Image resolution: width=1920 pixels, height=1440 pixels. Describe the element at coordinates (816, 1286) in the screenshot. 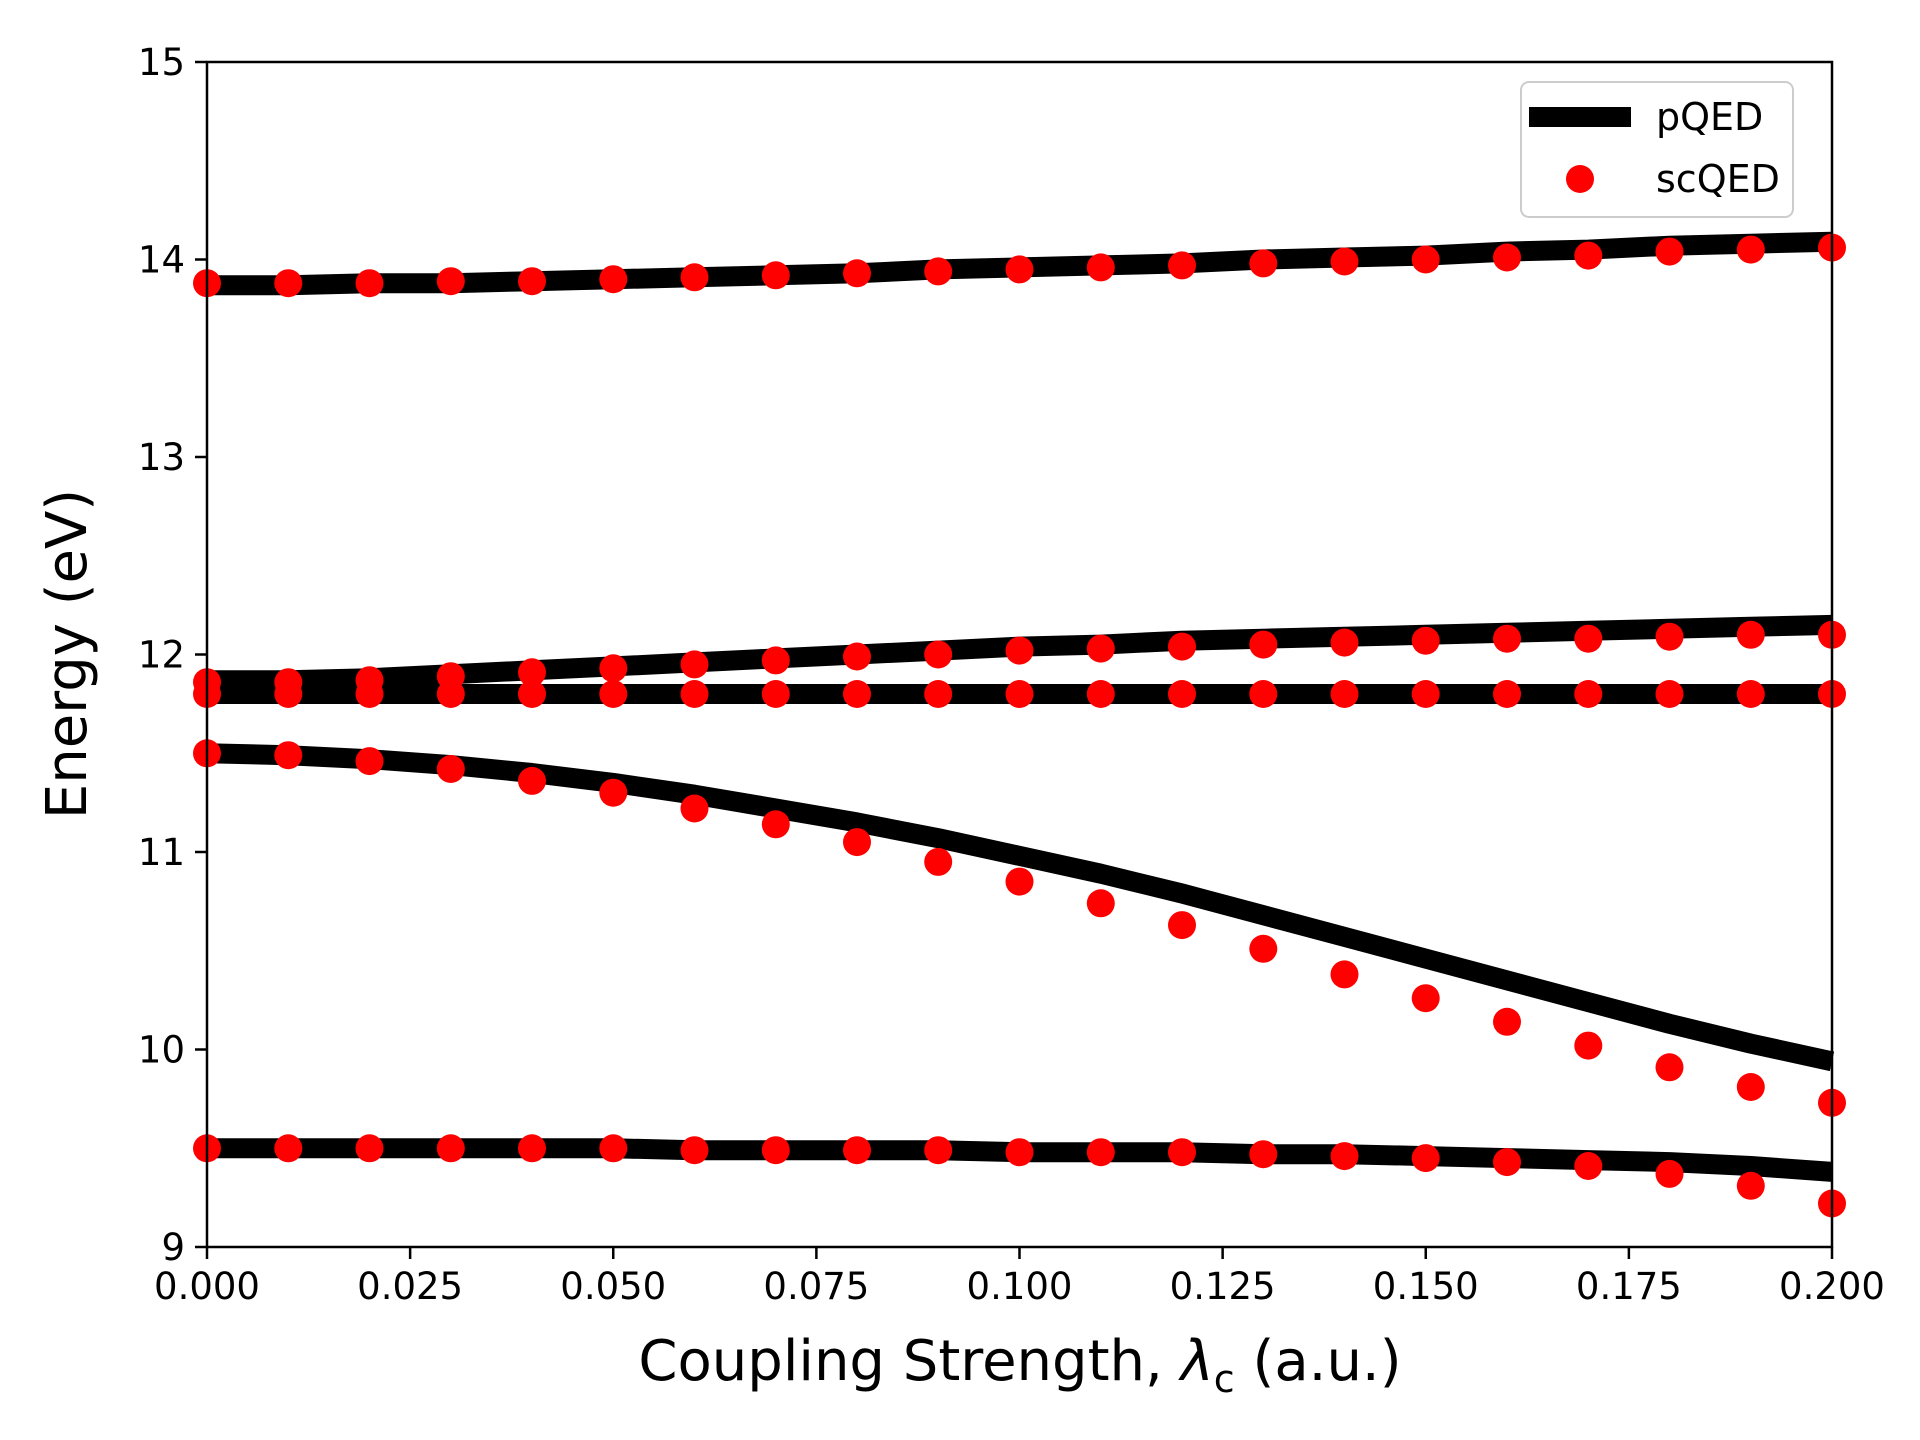

I see `x-tick-label: 0.075` at that location.